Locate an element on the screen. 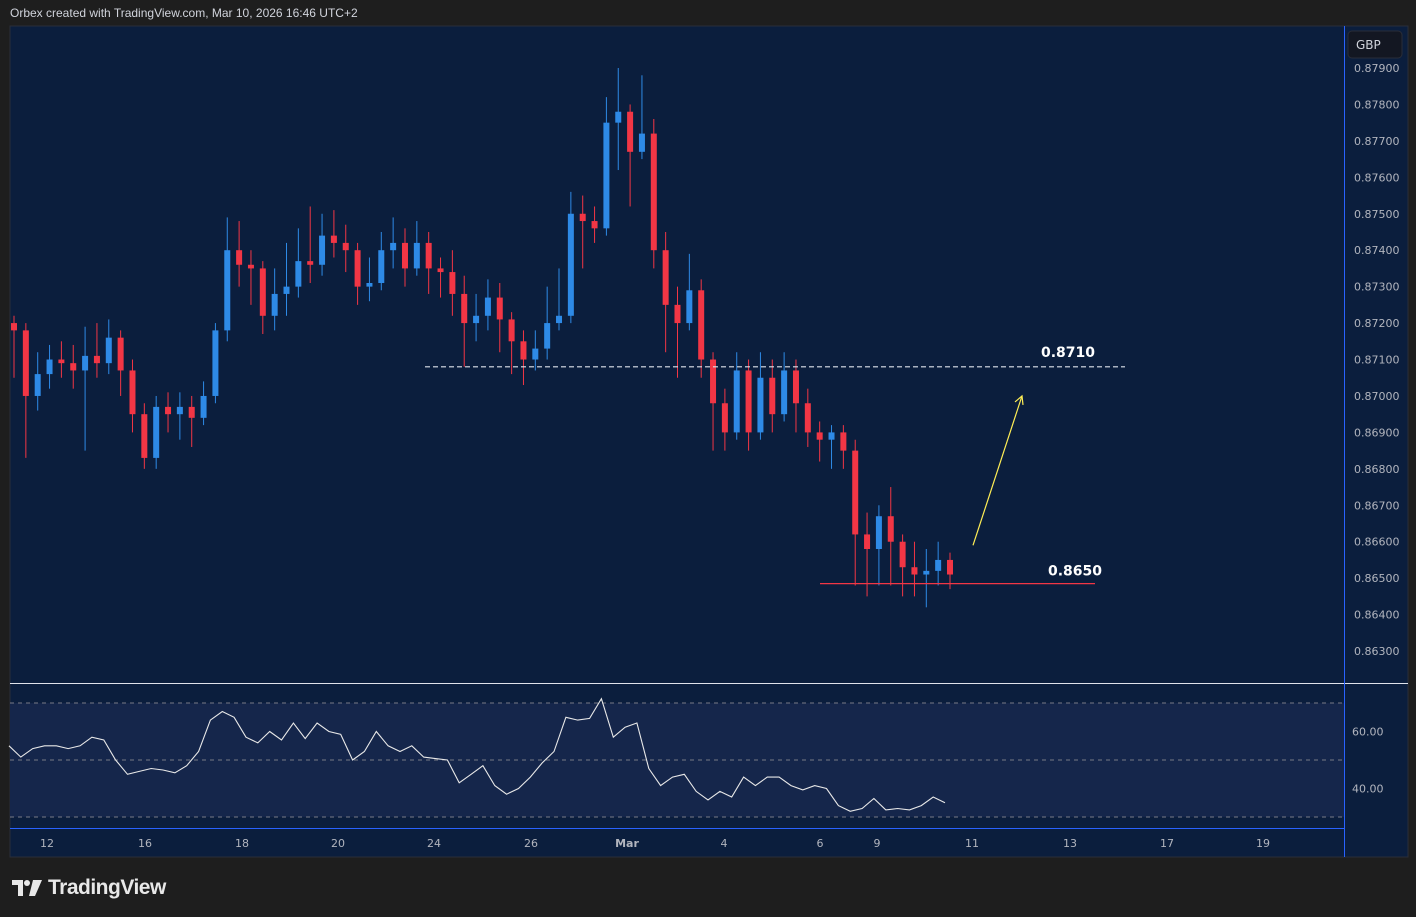  price-tick-label: 0.87500 is located at coordinates (1377, 214).